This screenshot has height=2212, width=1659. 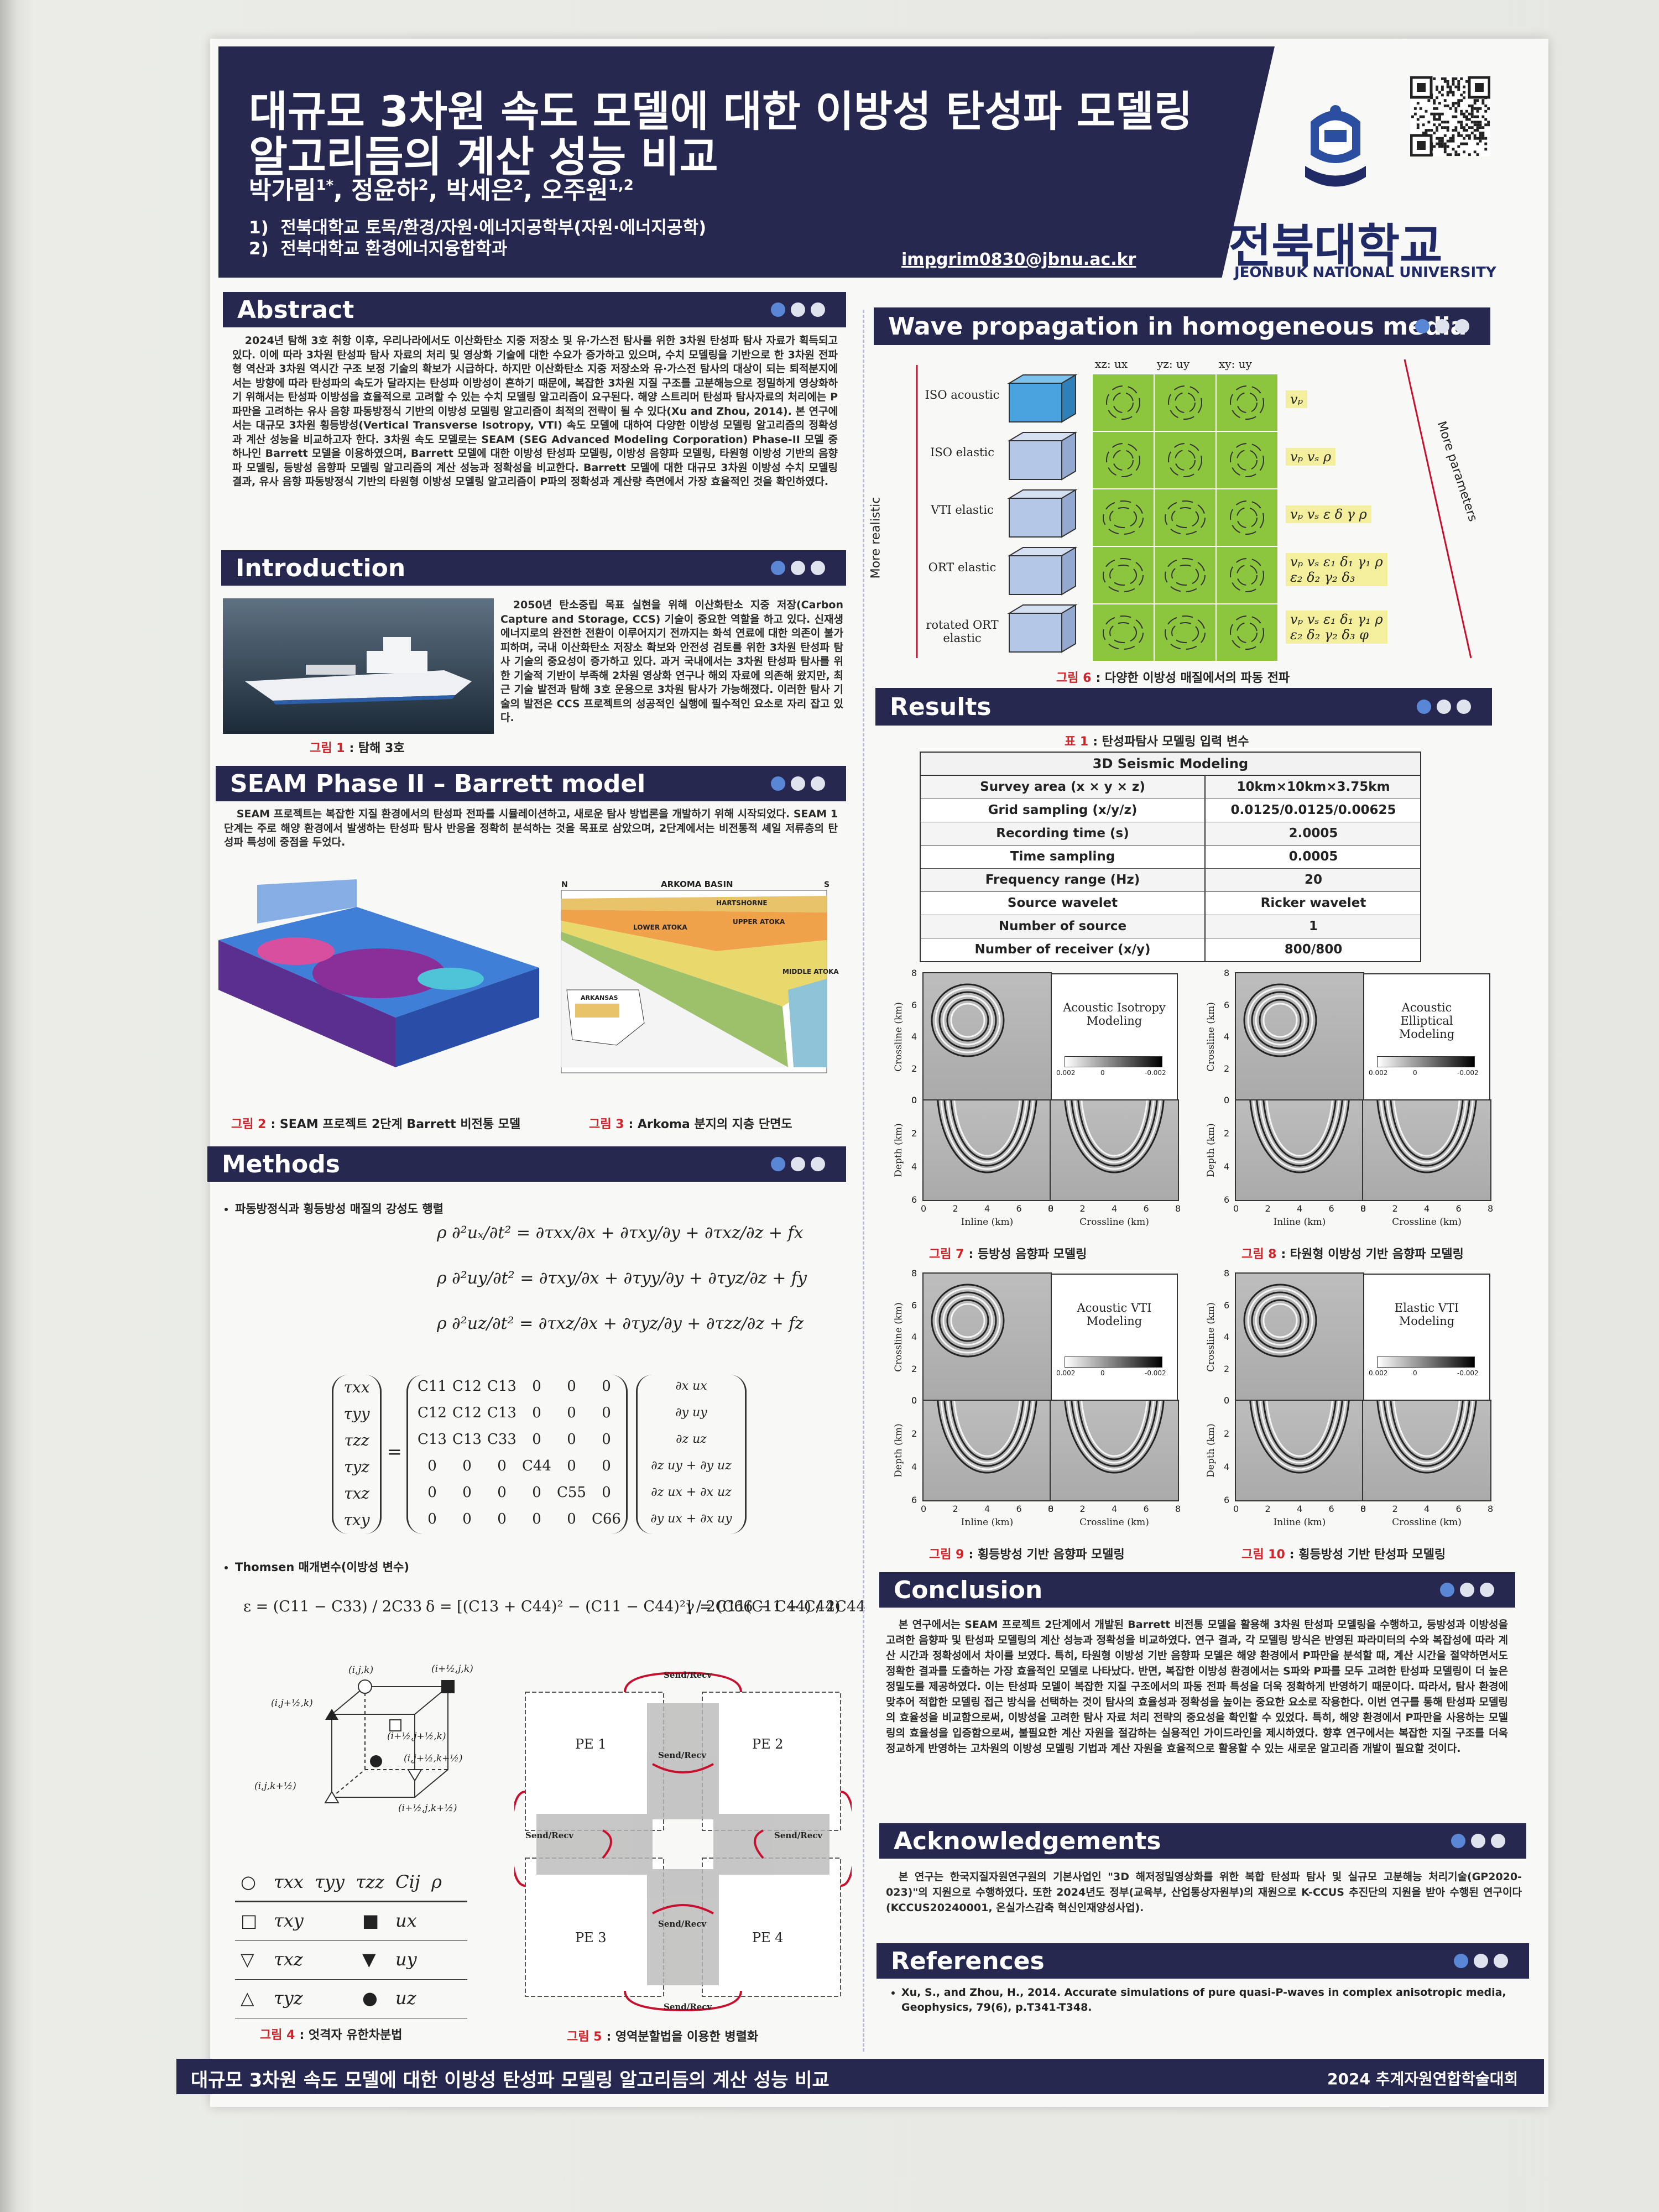 What do you see at coordinates (322, 1567) in the screenshot?
I see `bullet: Thomsen 매개변수(이방성 변수)` at bounding box center [322, 1567].